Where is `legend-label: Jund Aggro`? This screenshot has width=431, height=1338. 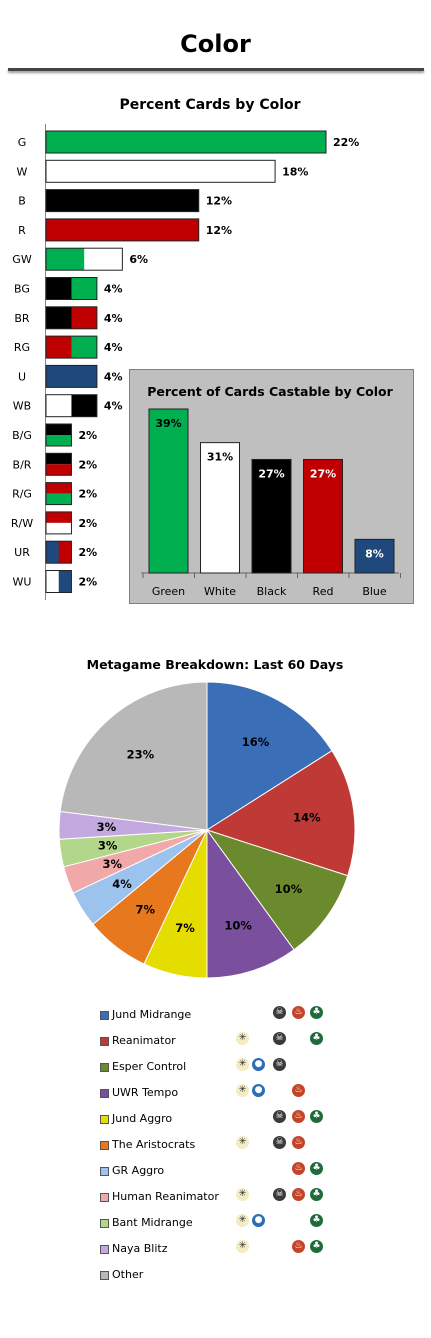
legend-label: Jund Aggro is located at coordinates (142, 1118).